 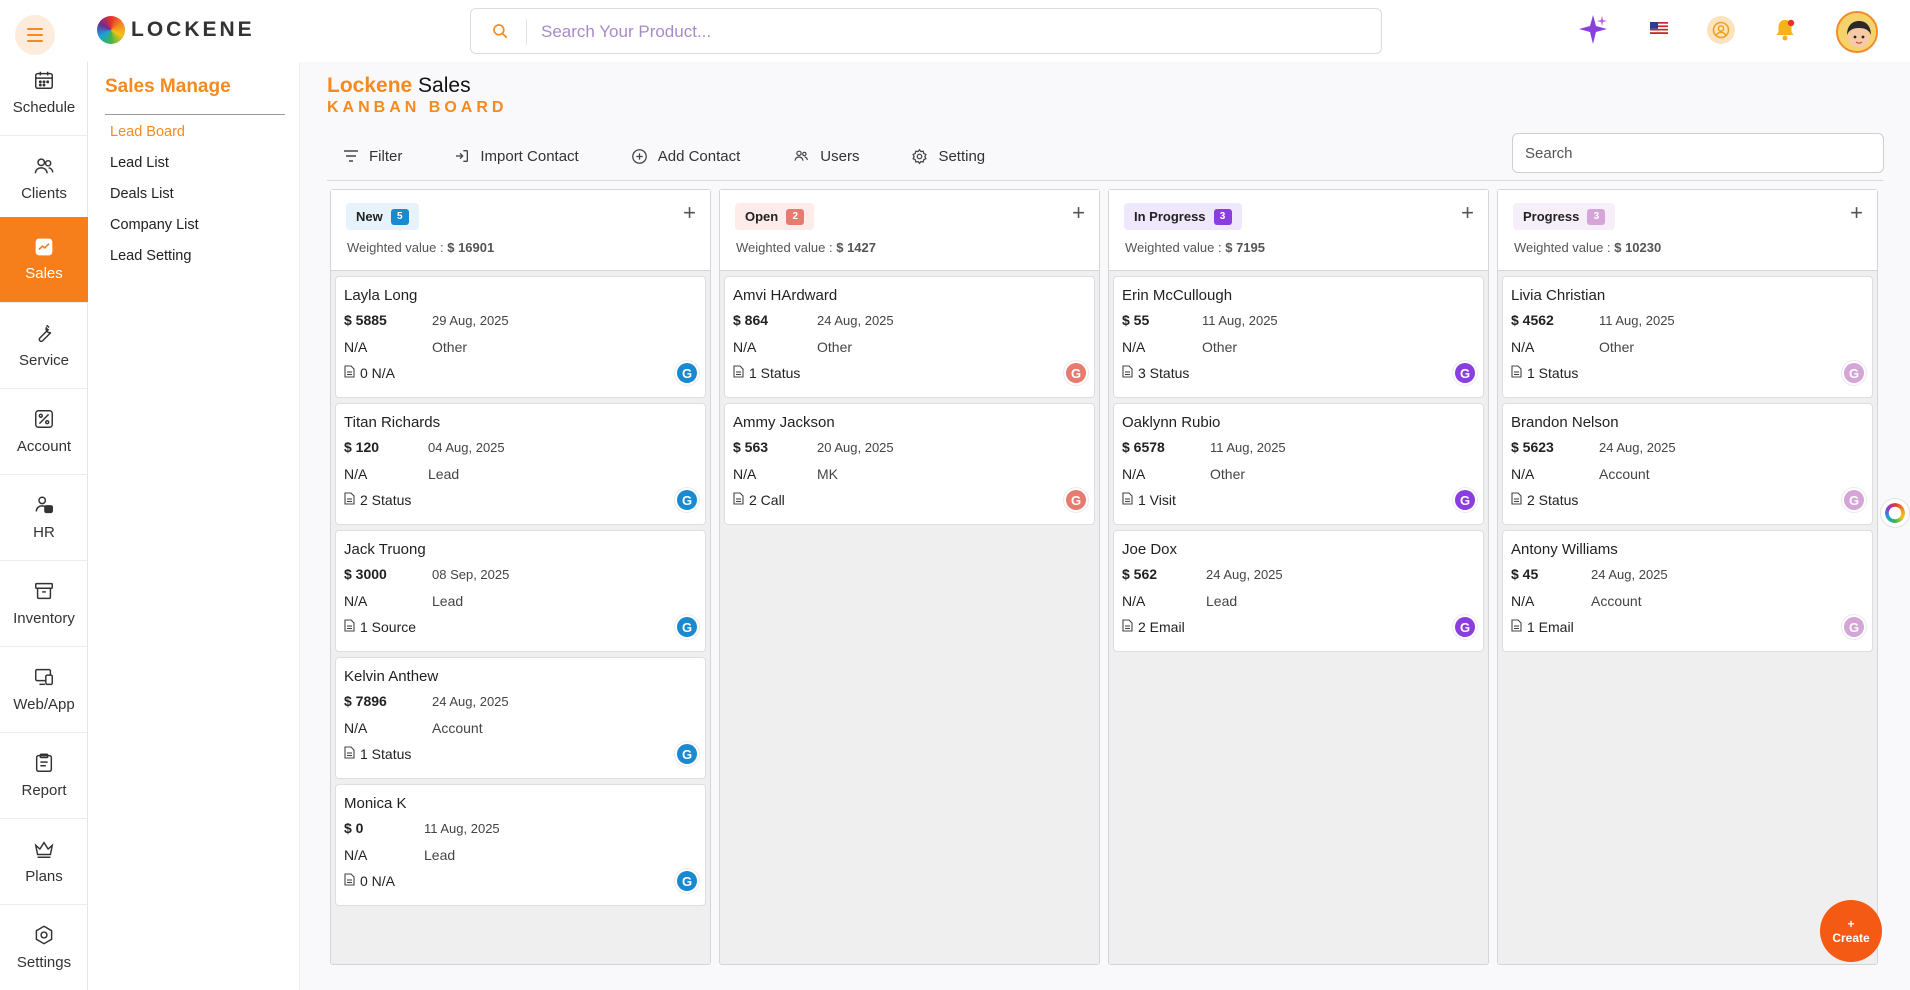 I want to click on logo: LOCKENE, so click(x=176, y=30).